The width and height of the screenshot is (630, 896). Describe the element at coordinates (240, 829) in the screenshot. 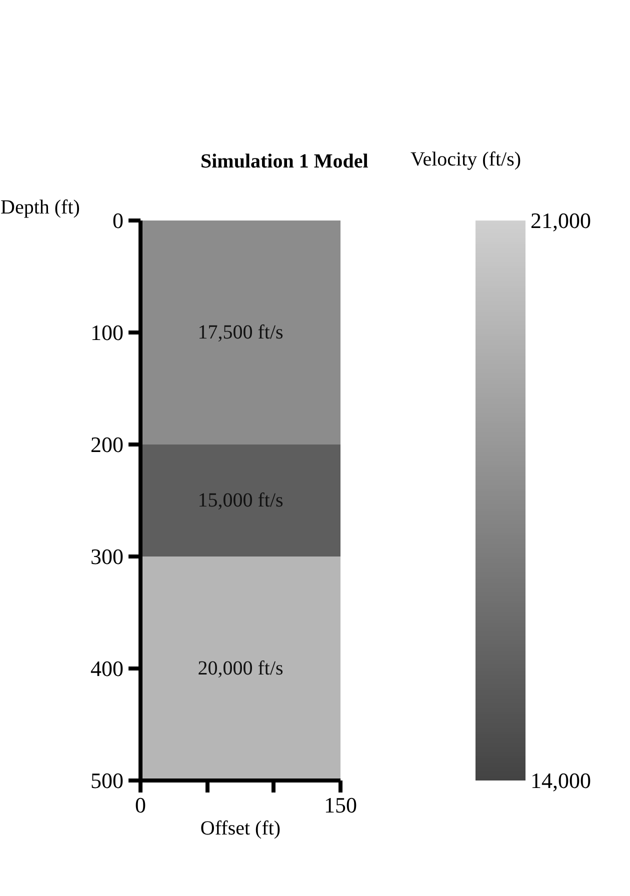

I see `x-axis-title: Offset (ft)` at that location.